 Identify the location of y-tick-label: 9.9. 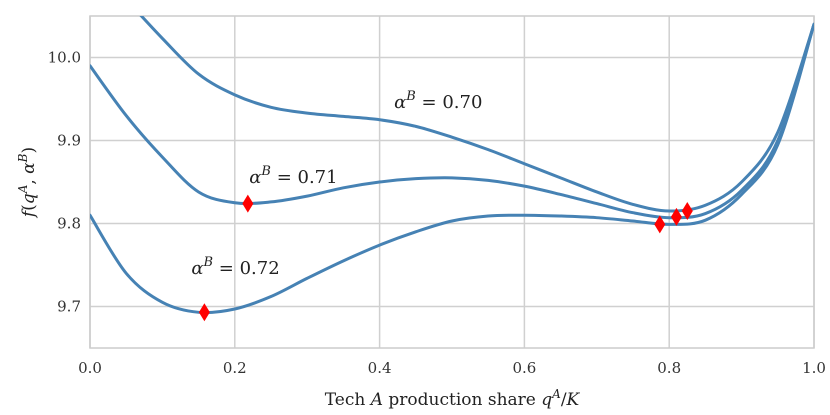
(69, 141).